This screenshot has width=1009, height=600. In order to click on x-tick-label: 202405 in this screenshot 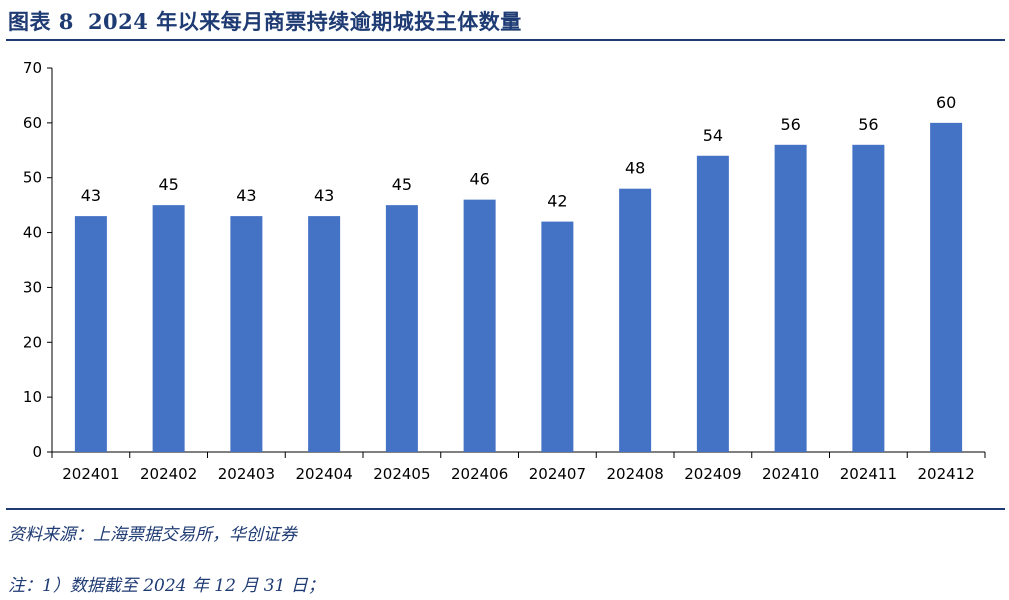, I will do `click(401, 474)`.